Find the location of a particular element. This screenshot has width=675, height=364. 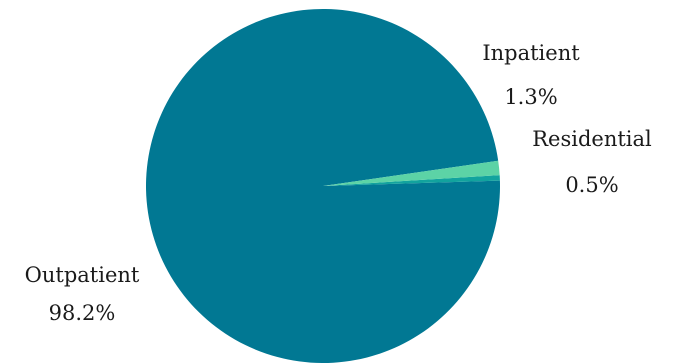

slice-value-inpatient: 1.3% is located at coordinates (530, 97).